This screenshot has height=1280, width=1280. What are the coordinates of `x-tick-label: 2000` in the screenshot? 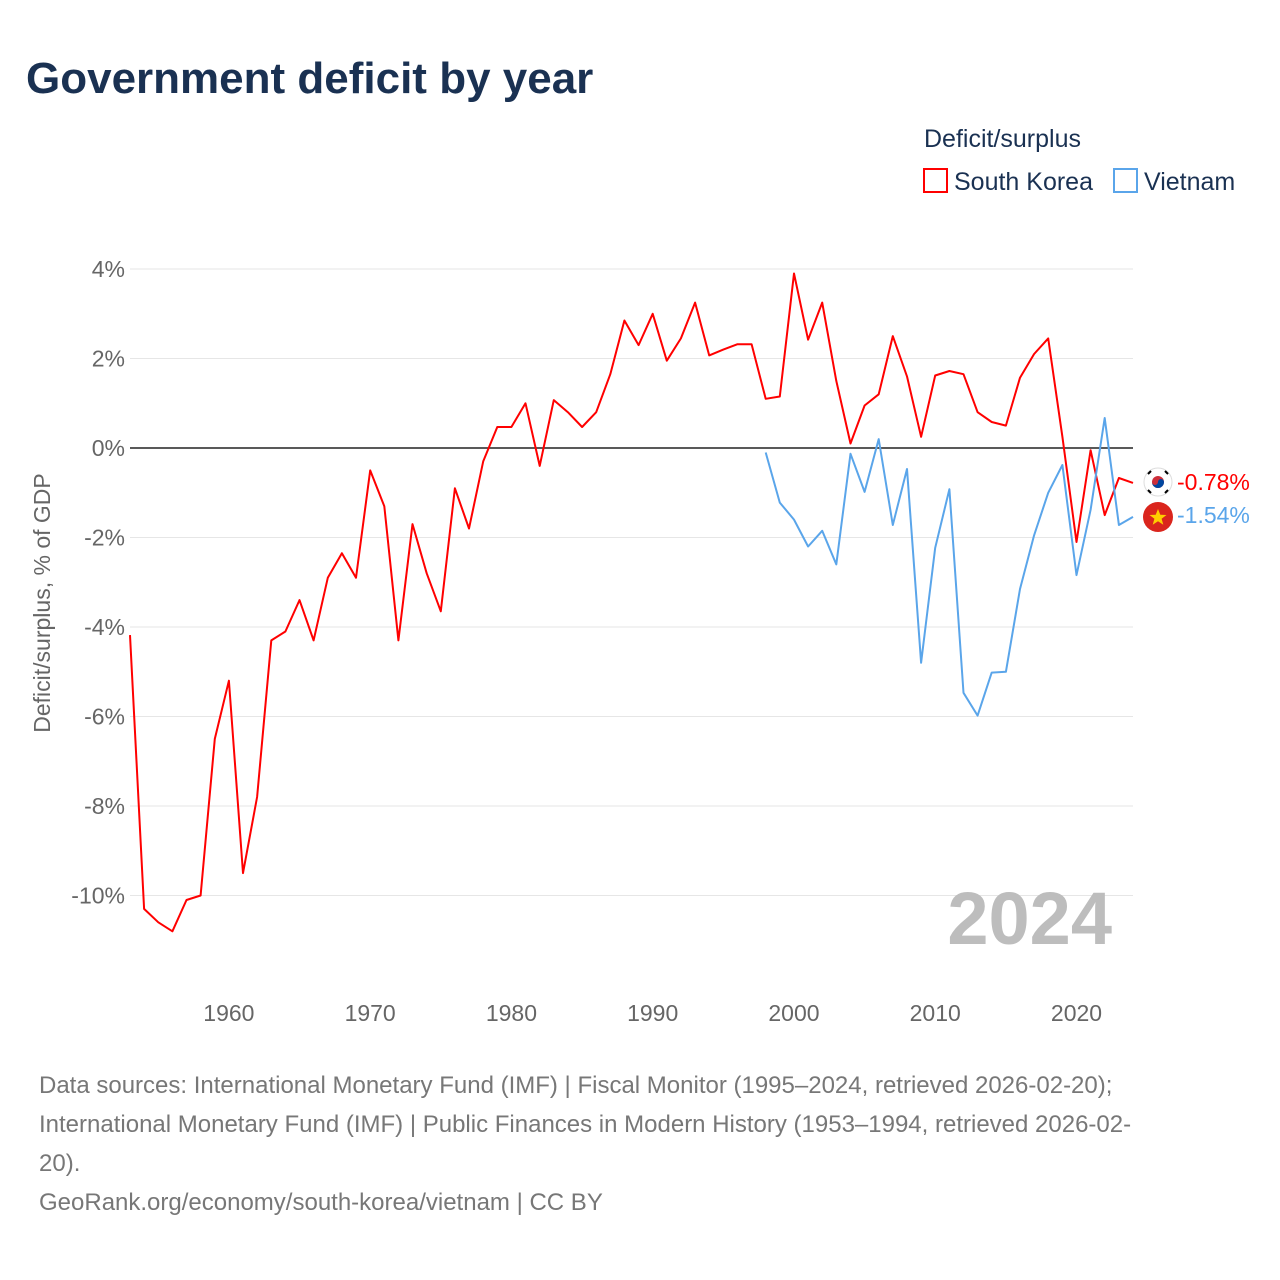 It's located at (793, 1013).